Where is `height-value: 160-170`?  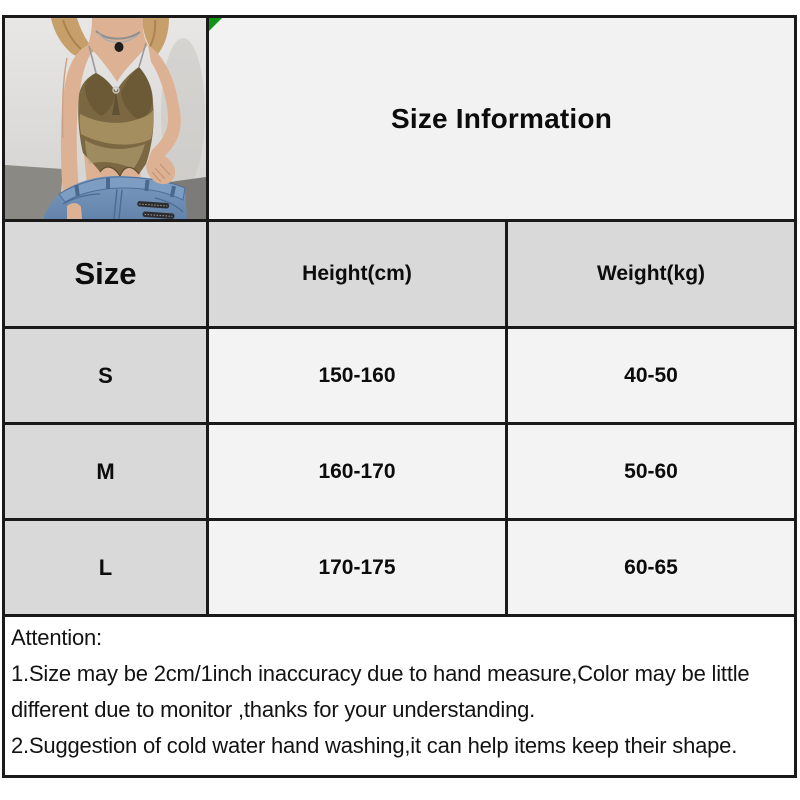 height-value: 160-170 is located at coordinates (357, 471).